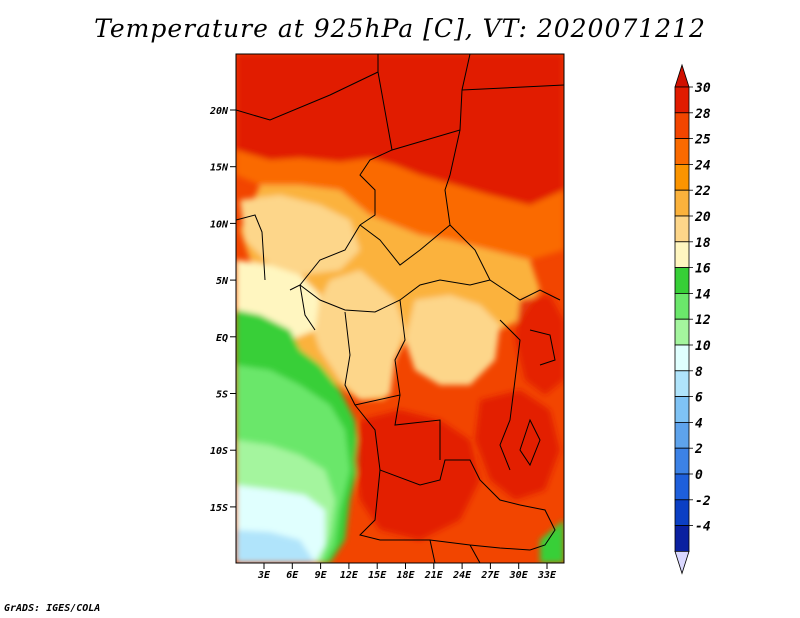 The height and width of the screenshot is (618, 800). What do you see at coordinates (219, 224) in the screenshot?
I see `lat-tick-label: 10N` at bounding box center [219, 224].